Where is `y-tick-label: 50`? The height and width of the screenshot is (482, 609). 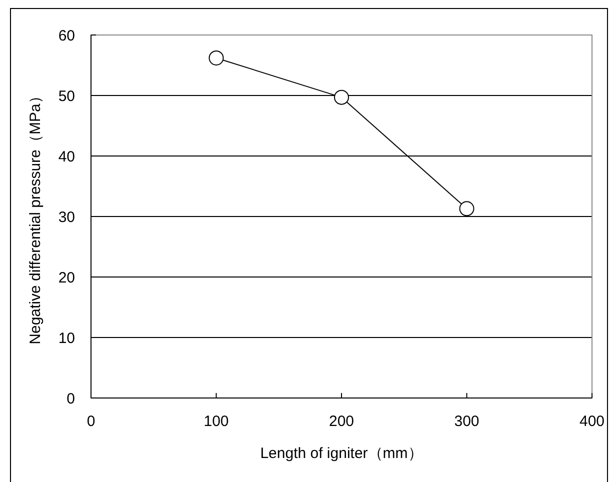 y-tick-label: 50 is located at coordinates (66, 96).